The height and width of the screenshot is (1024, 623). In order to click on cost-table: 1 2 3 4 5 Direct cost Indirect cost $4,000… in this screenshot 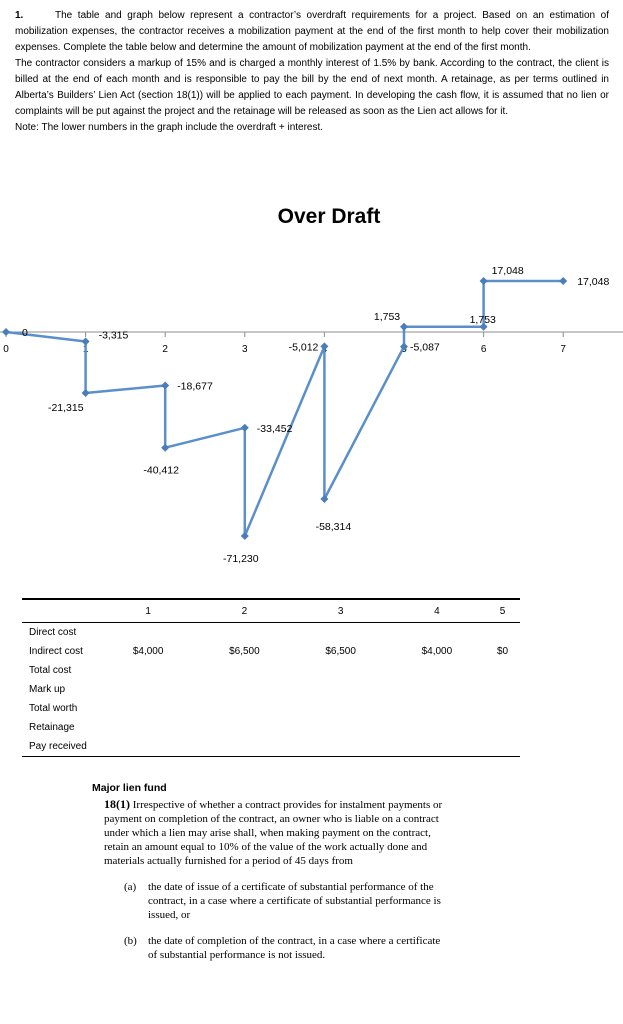, I will do `click(271, 677)`.